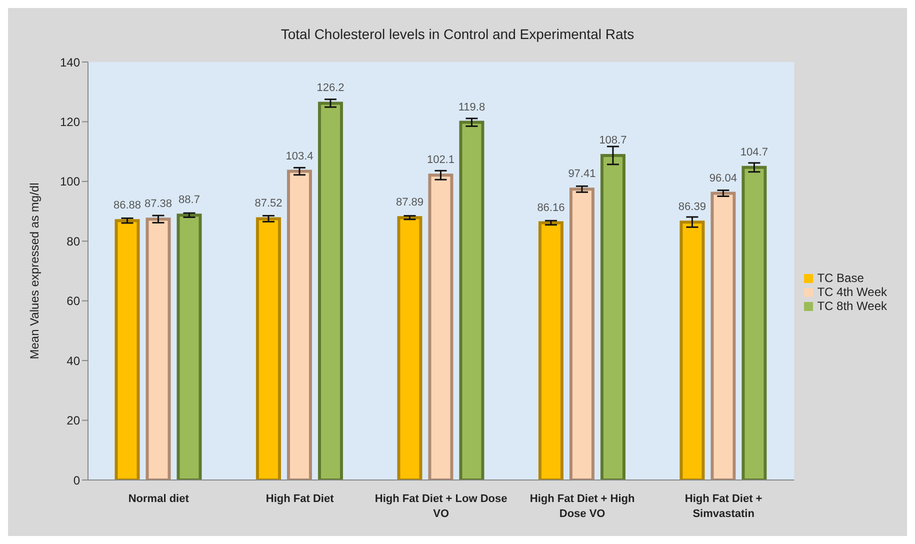 This screenshot has width=915, height=544. What do you see at coordinates (551, 208) in the screenshot?
I see `data-label: 86.16` at bounding box center [551, 208].